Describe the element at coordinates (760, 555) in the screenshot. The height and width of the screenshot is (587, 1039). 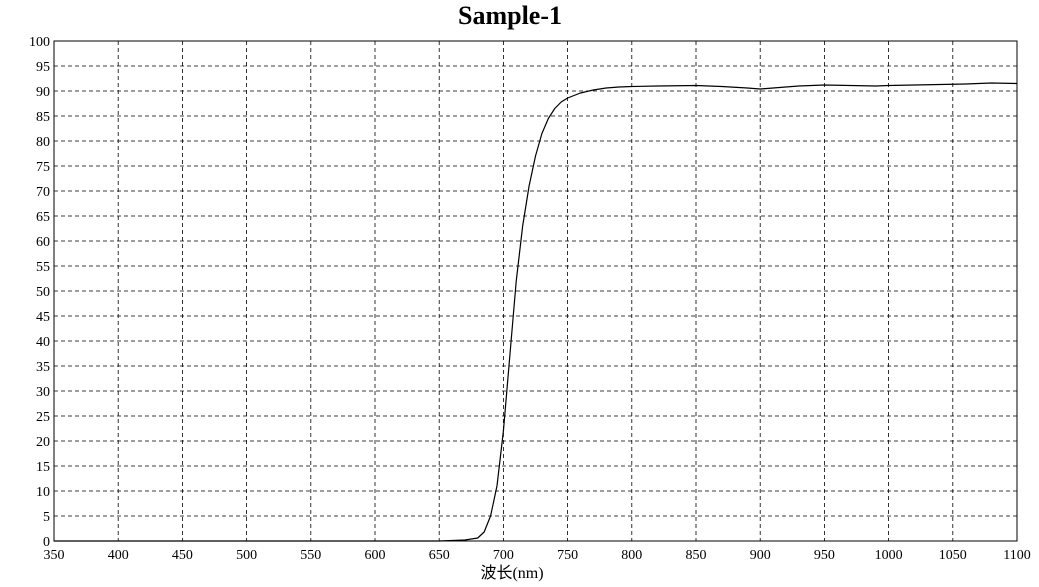
I see `x-tick-label: 900` at that location.